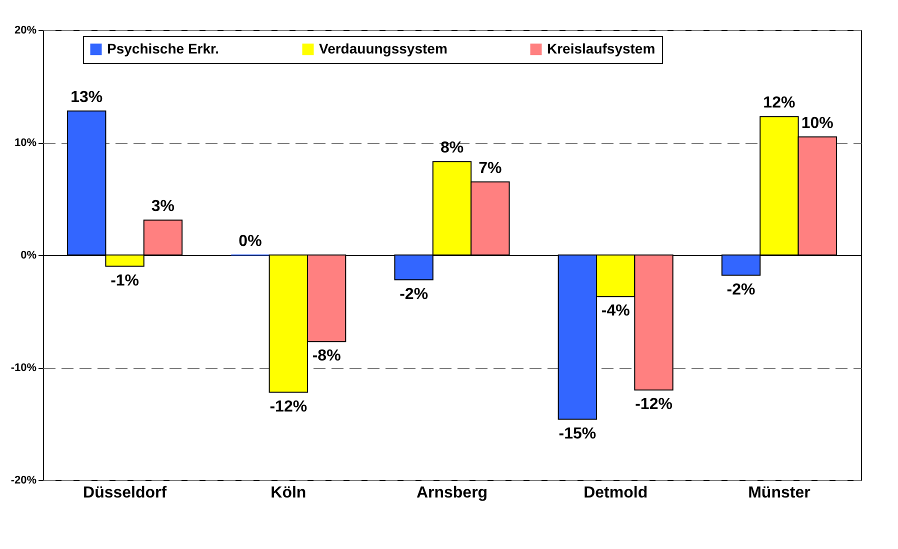  What do you see at coordinates (601, 48) in the screenshot?
I see `legend-label: Kreislaufsystem` at bounding box center [601, 48].